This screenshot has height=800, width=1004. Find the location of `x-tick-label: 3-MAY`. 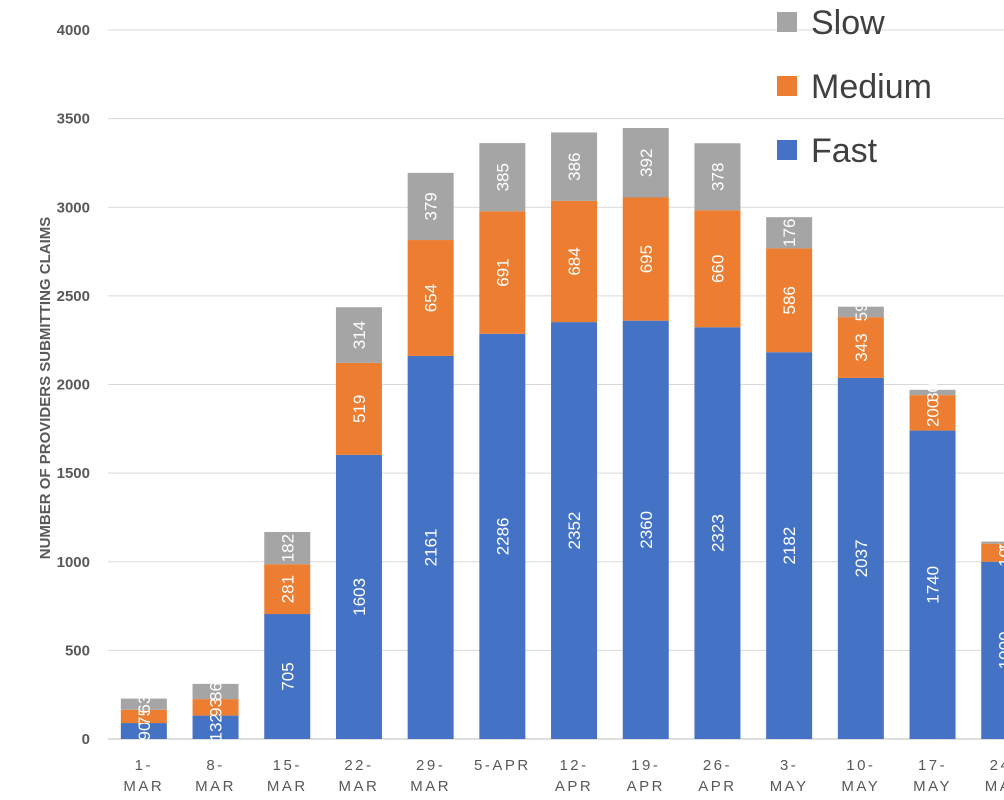

x-tick-label: 3-MAY is located at coordinates (789, 776).